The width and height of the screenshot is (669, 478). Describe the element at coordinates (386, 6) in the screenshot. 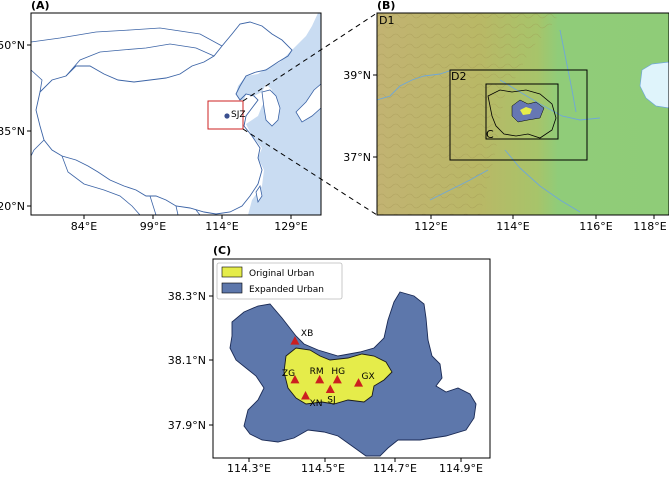

I see `panel-b-label: (B)` at that location.